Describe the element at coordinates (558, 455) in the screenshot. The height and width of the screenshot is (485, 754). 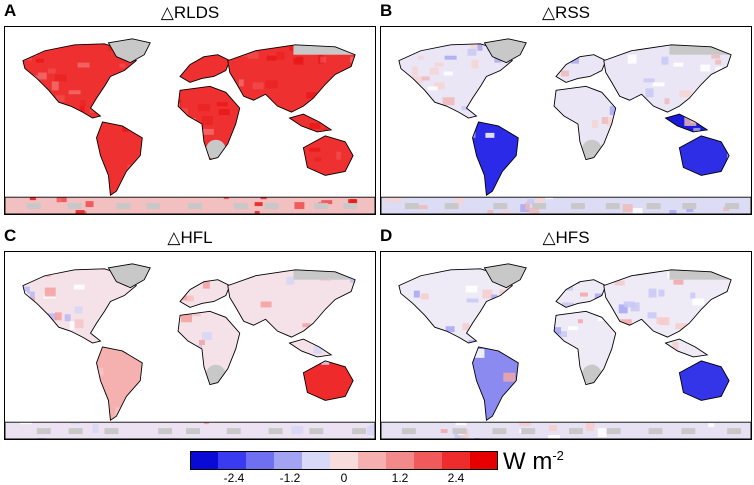
I see `colorbar-unit-exponent: -2` at that location.